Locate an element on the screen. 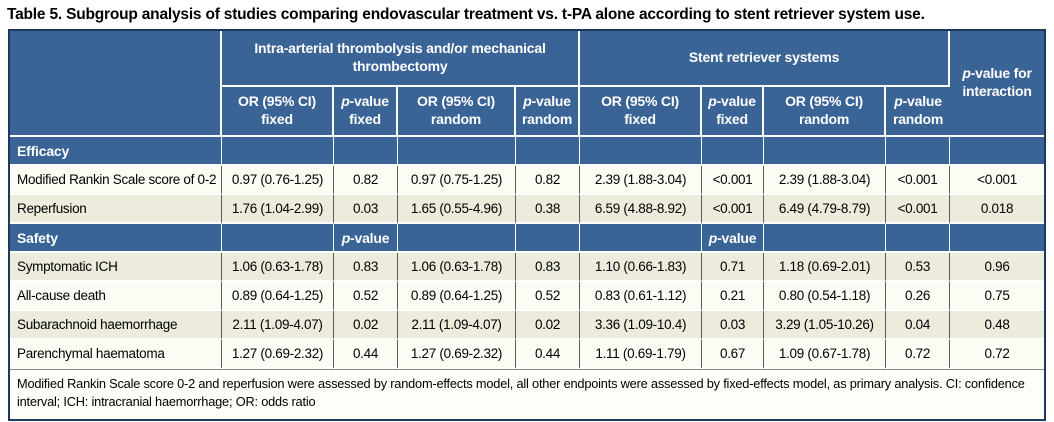 The width and height of the screenshot is (1054, 422). value-cell: 0.53 is located at coordinates (918, 267).